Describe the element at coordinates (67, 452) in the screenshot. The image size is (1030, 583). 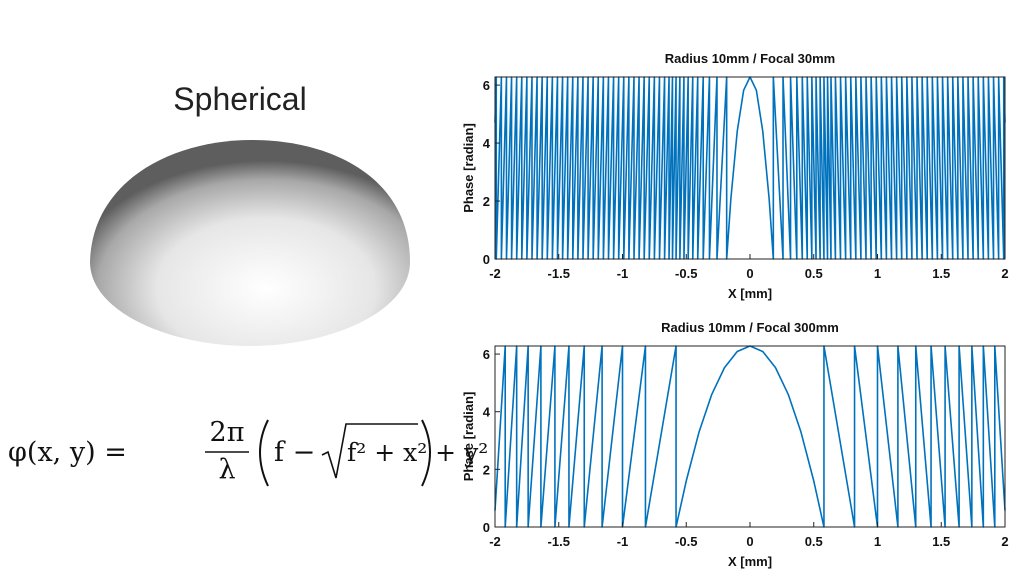
I see `equation-lhs: φ(x, y) =` at that location.